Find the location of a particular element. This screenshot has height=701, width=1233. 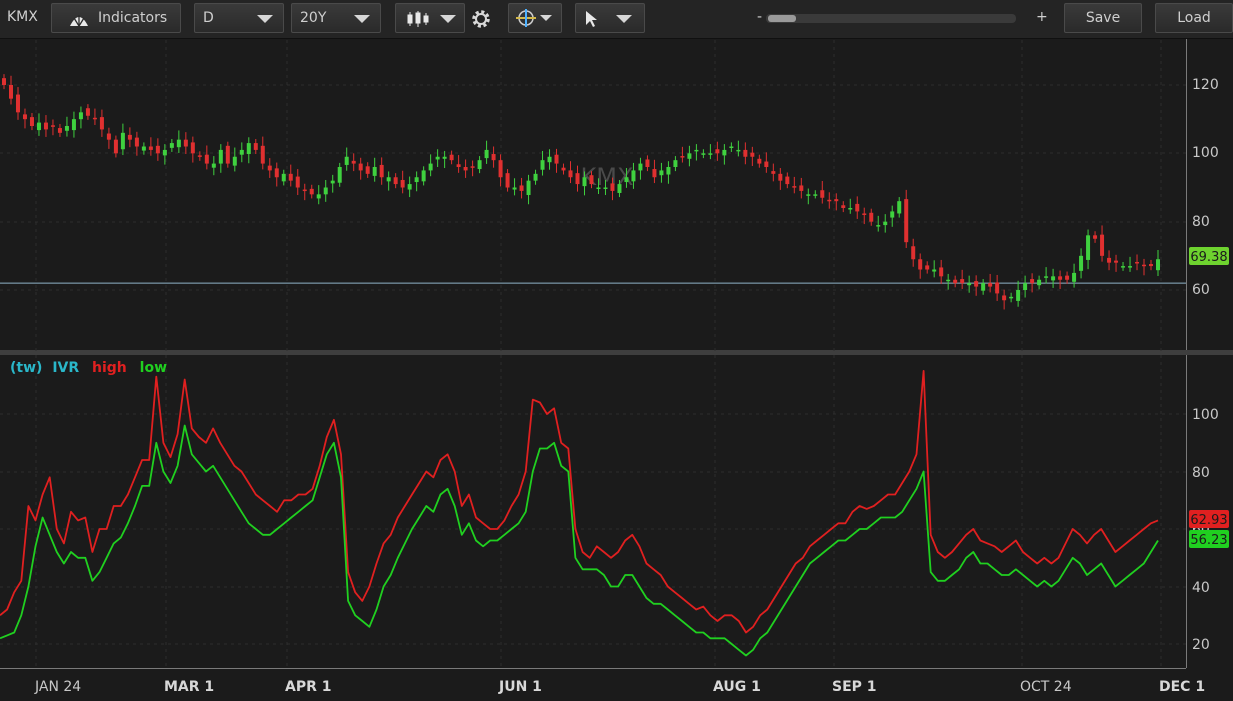

zoom-out-button: - is located at coordinates (760, 17).